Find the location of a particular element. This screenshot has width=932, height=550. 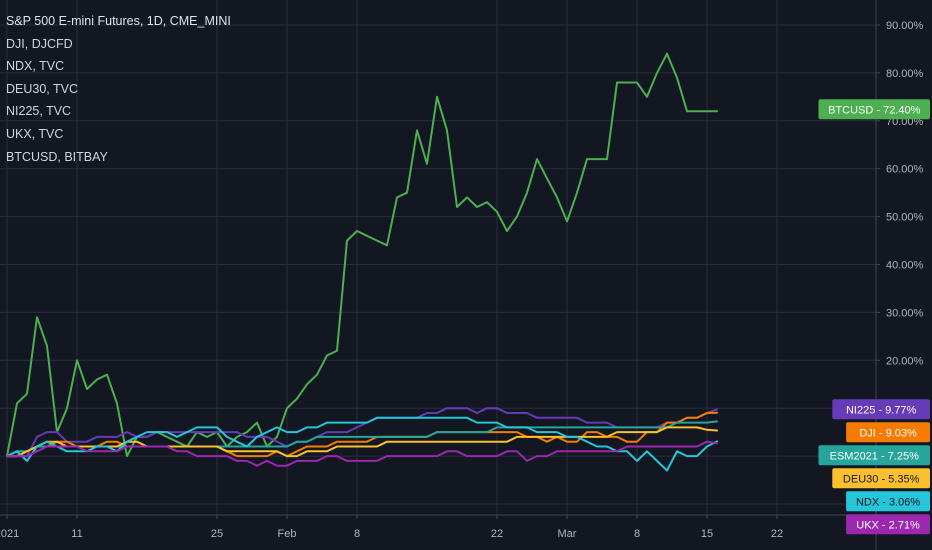

value-badge-label: BTCUSD - 72.40% is located at coordinates (874, 110).